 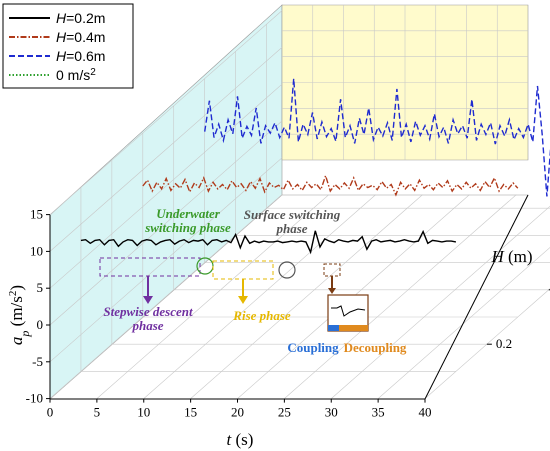 I want to click on x-tick-label: 15, so click(x=190, y=412).